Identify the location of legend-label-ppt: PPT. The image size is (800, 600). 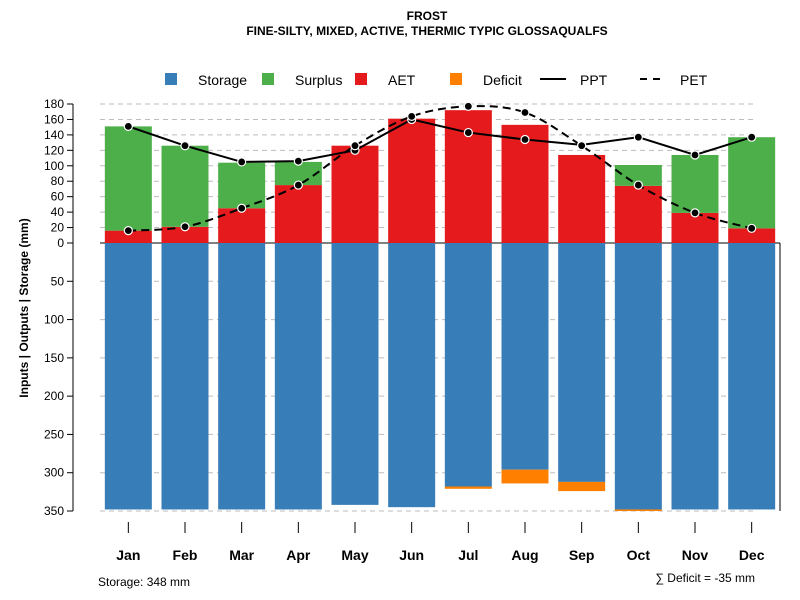
(594, 80).